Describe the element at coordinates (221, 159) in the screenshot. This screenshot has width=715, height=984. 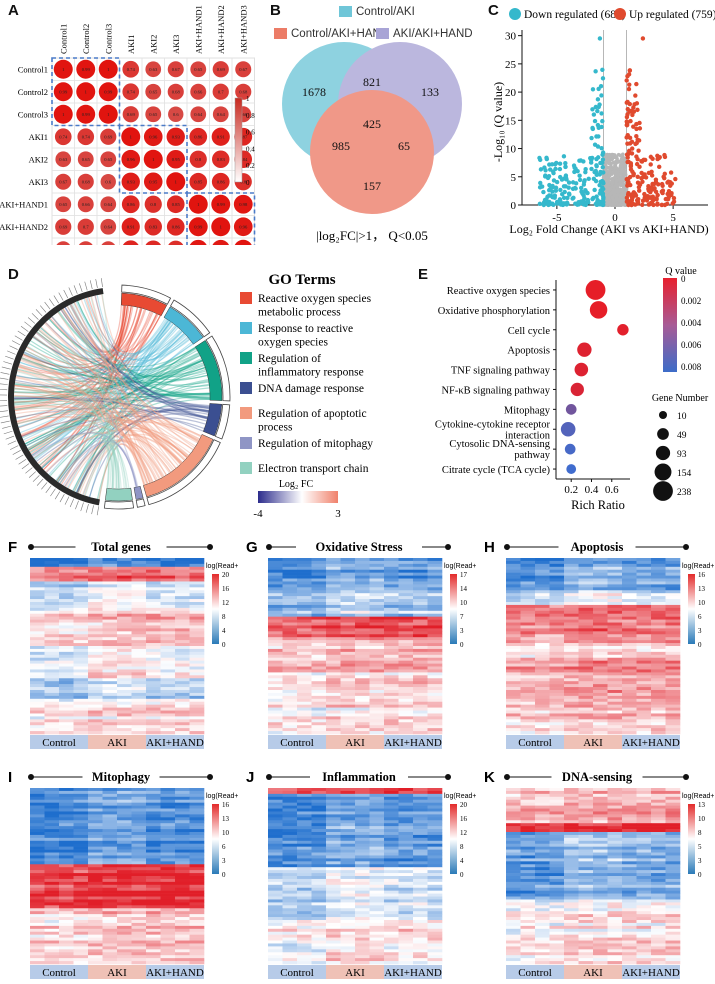
I see `corr-value: 0.83` at that location.